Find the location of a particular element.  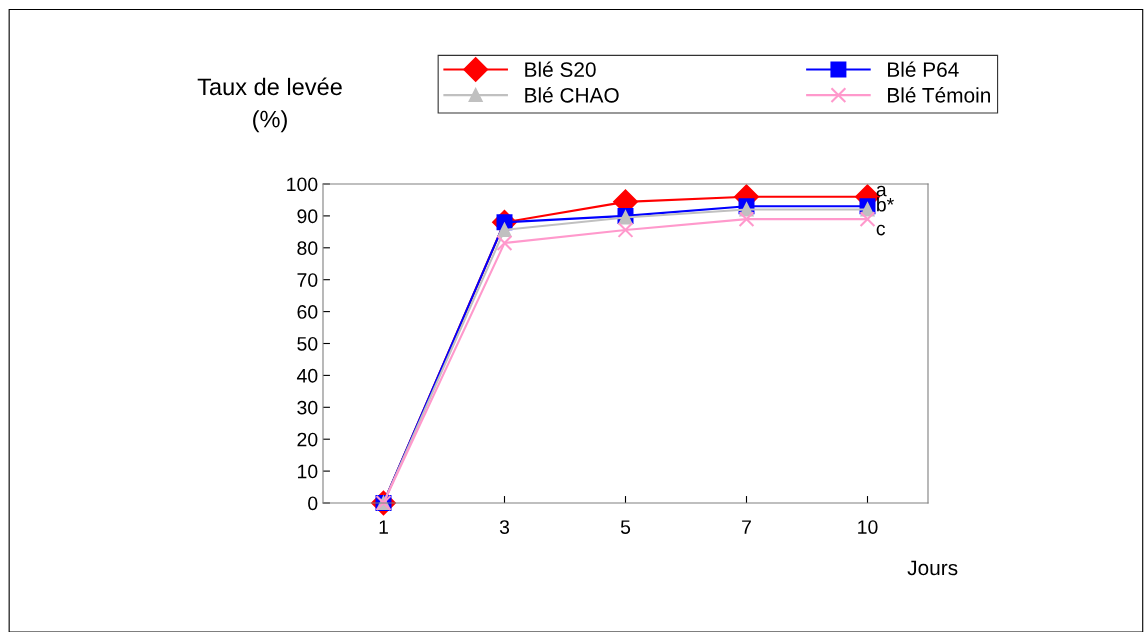

y-tick-label: 20 is located at coordinates (307, 439).